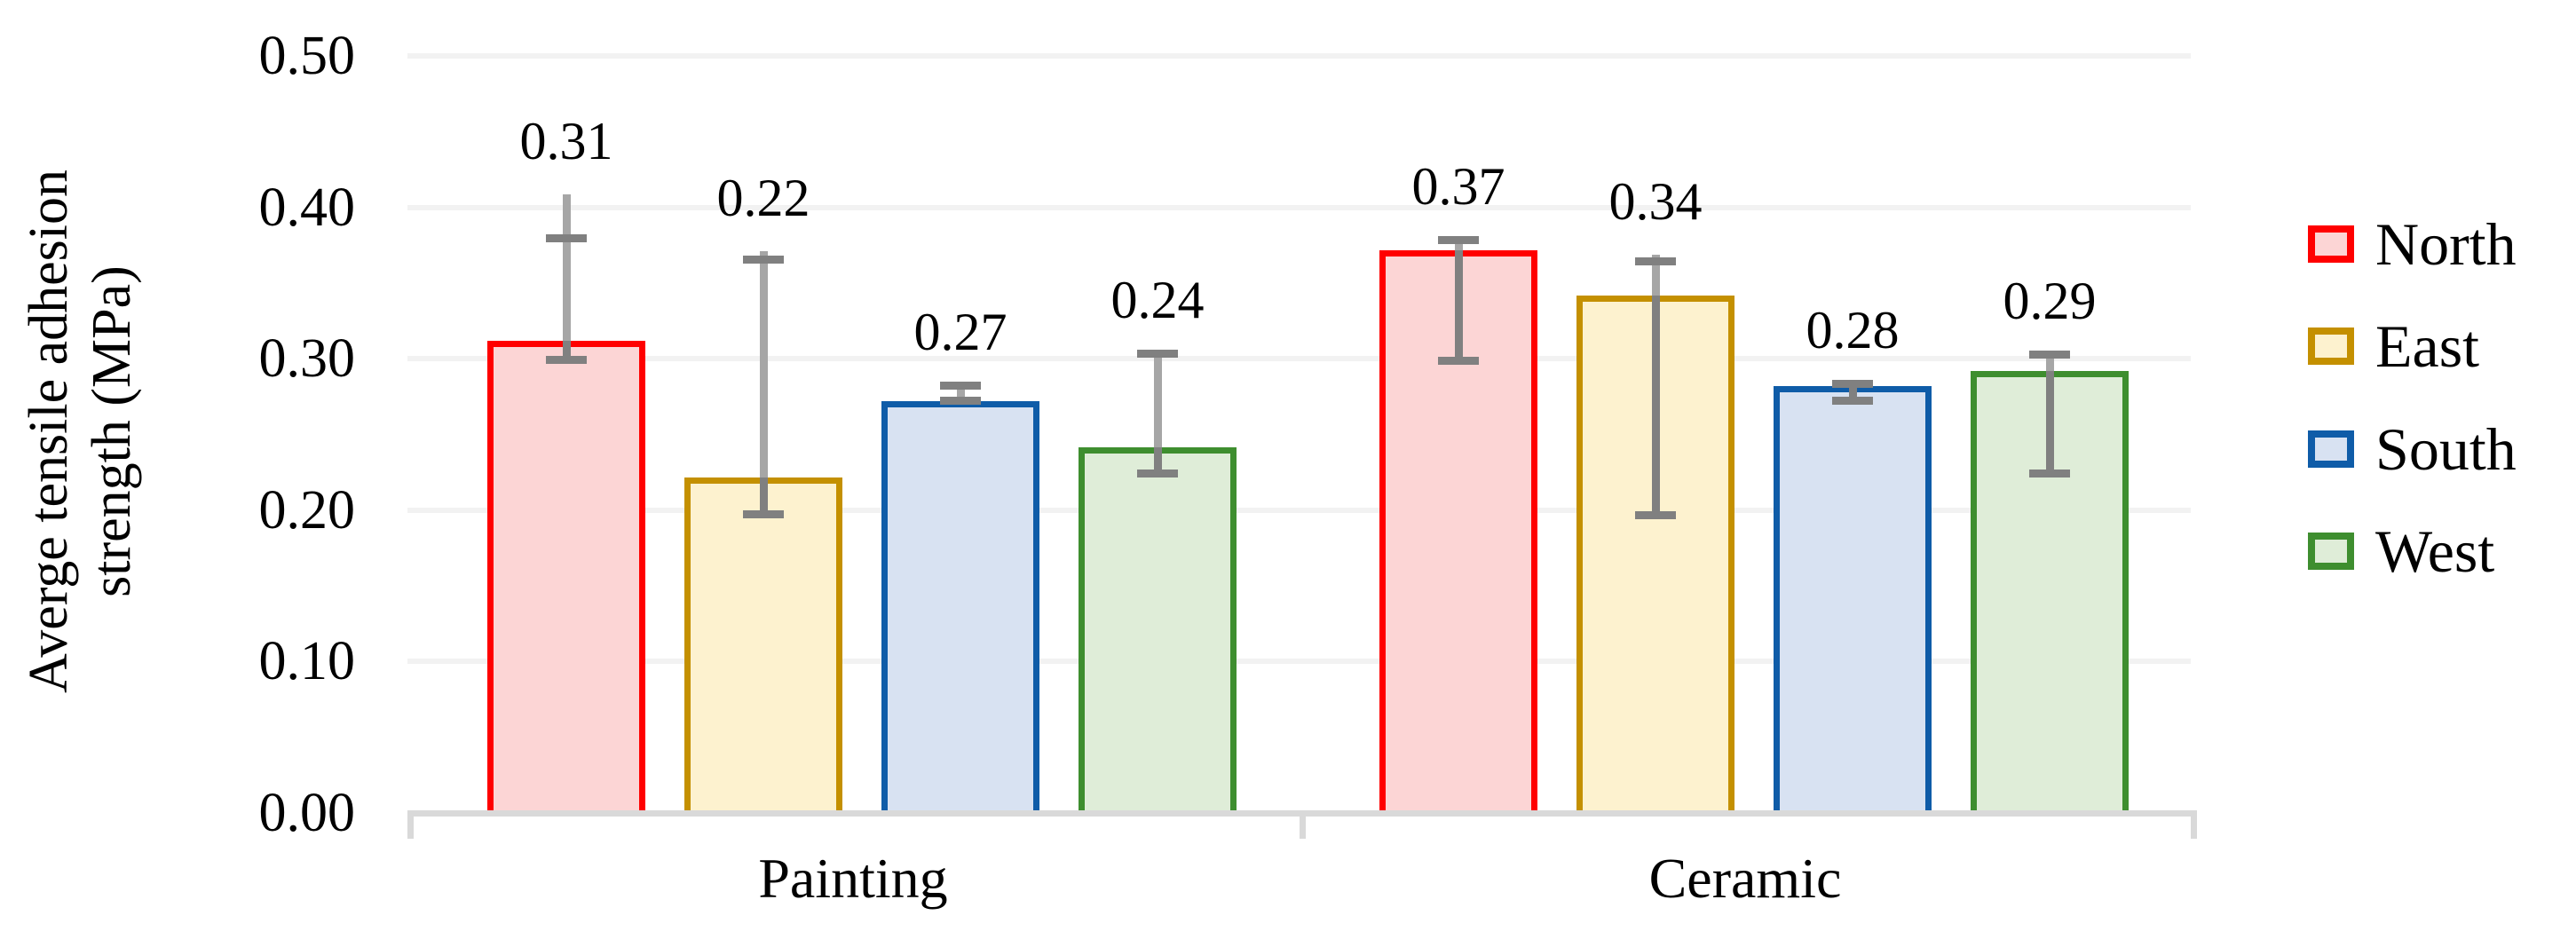 The height and width of the screenshot is (947, 2576). I want to click on data-label-ceramic-north: 0.37, so click(1458, 186).